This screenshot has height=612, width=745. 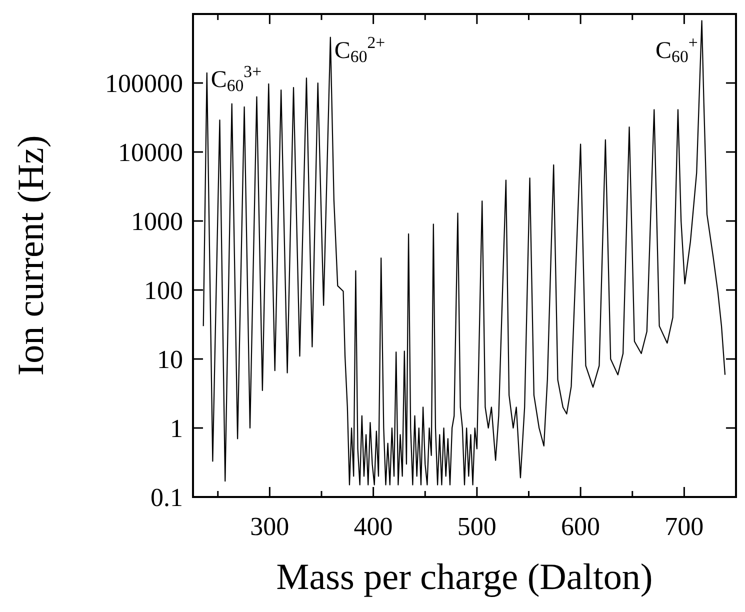 What do you see at coordinates (150, 153) in the screenshot?
I see `y-tick-label: 10000` at bounding box center [150, 153].